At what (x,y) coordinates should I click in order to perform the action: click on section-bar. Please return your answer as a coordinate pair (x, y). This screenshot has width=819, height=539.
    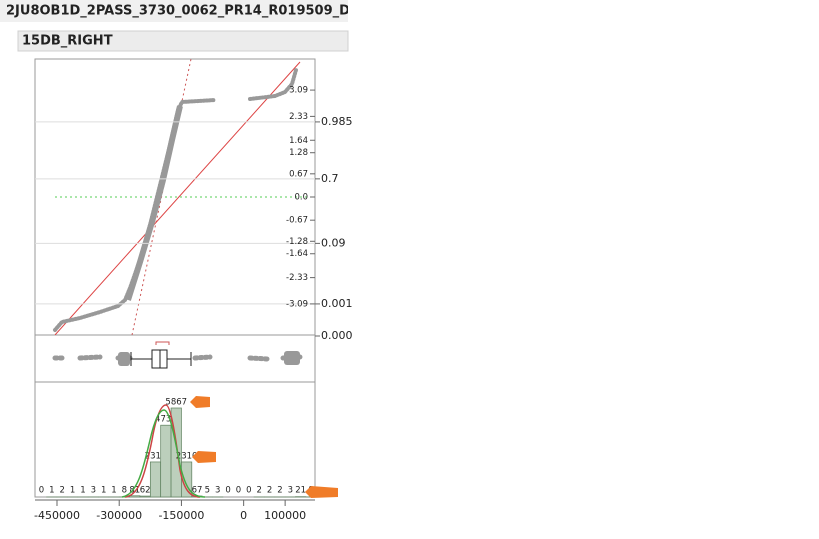
    Looking at the image, I should click on (183, 41).